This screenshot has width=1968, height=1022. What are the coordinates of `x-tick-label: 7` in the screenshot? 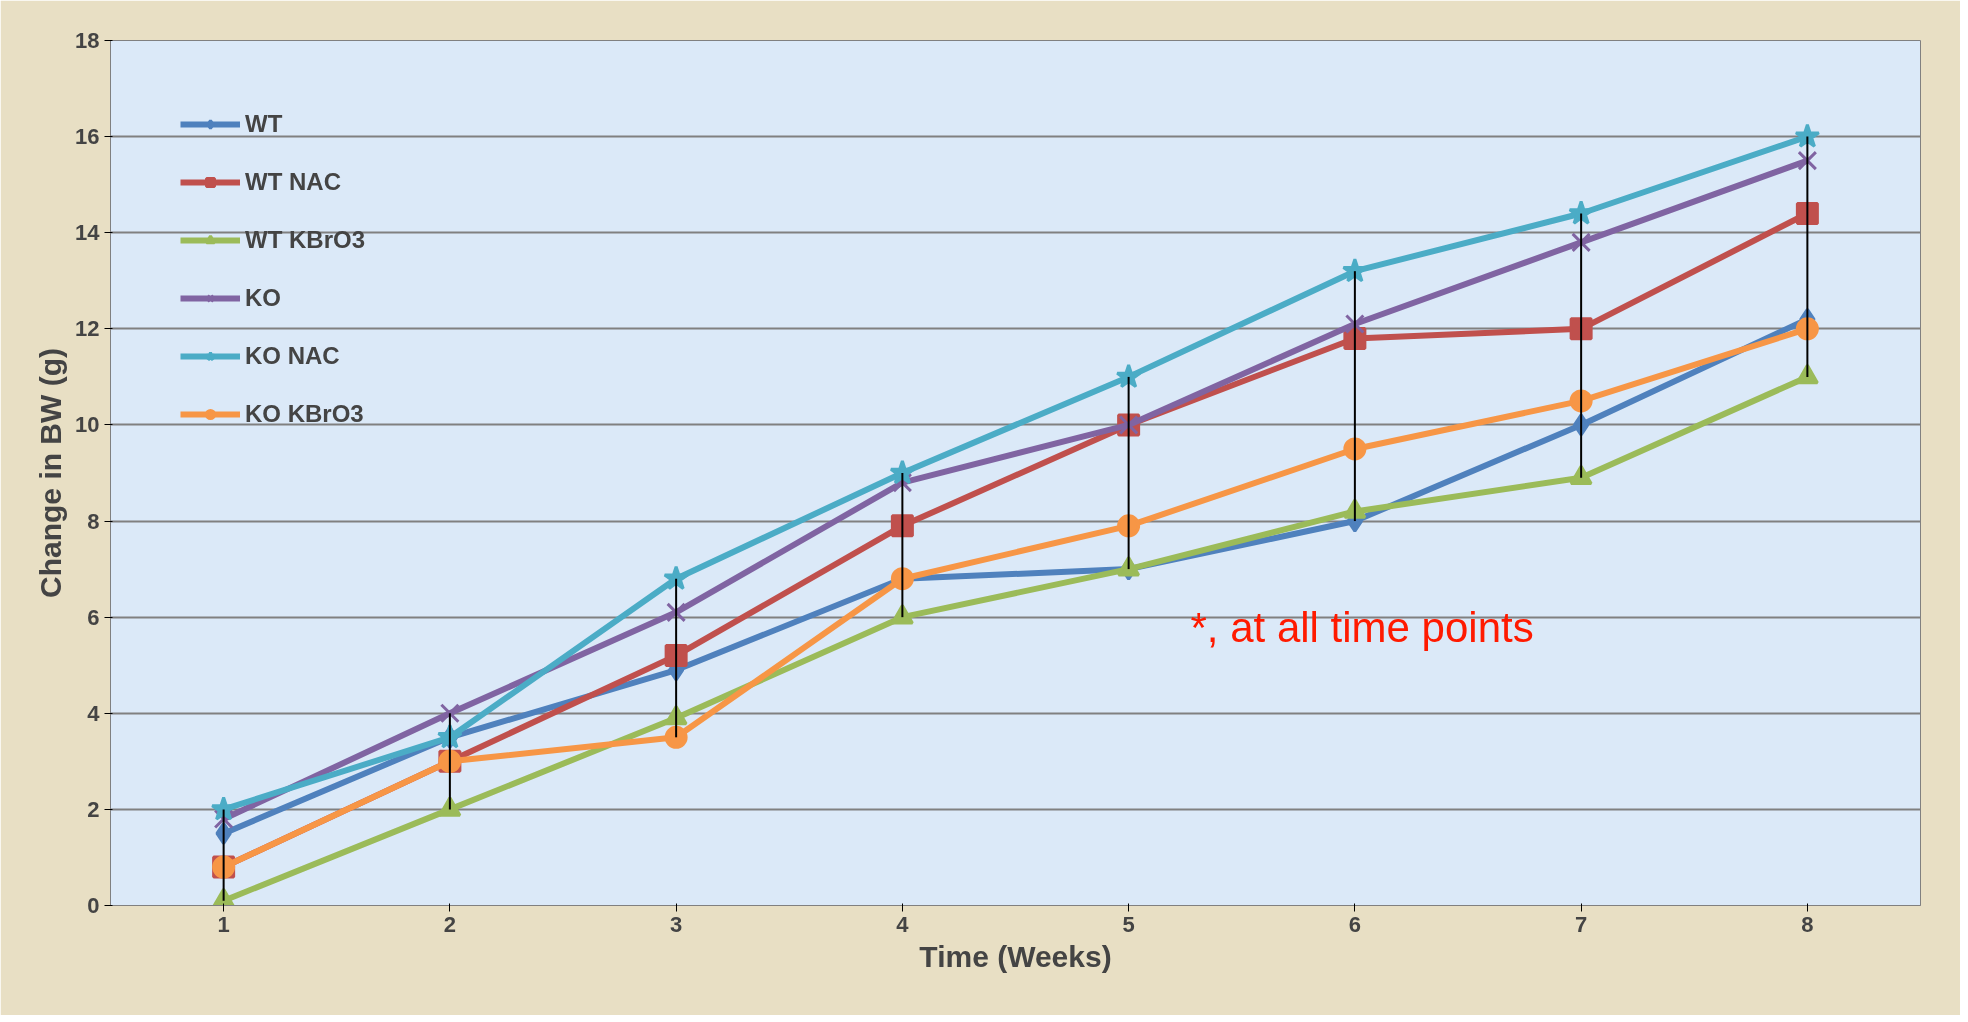 It's located at (1581, 924).